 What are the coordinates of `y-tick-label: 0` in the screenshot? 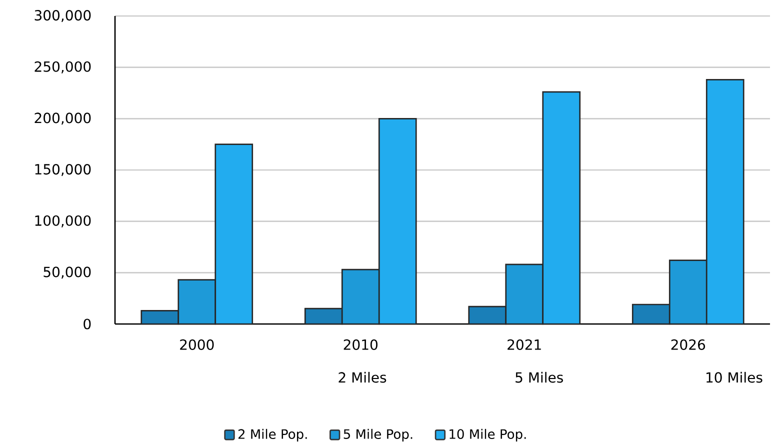 It's located at (87, 324).